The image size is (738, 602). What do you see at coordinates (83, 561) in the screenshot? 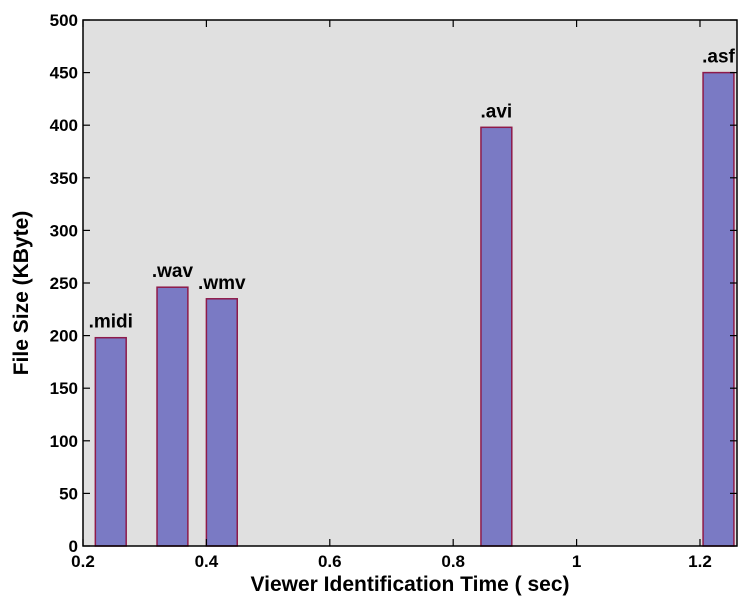
I see `x-tick-label: 0.2` at bounding box center [83, 561].